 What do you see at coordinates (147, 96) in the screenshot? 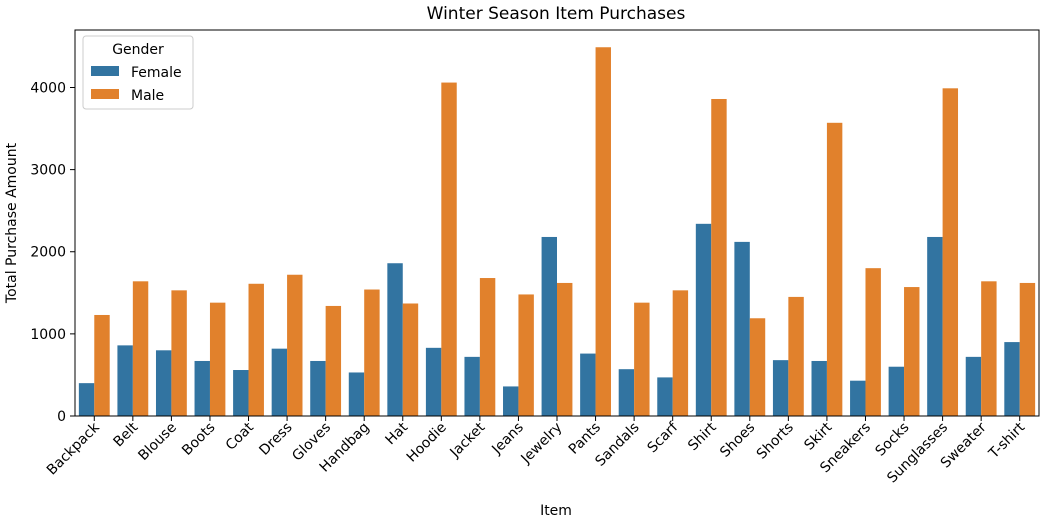
I see `legend-label-male: Male` at bounding box center [147, 96].